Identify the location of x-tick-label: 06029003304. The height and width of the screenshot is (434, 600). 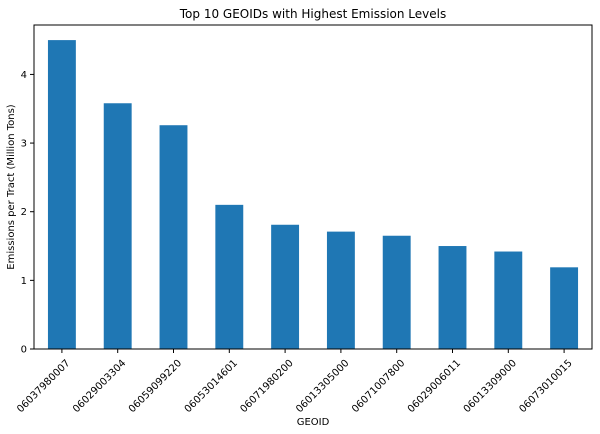
(99, 386).